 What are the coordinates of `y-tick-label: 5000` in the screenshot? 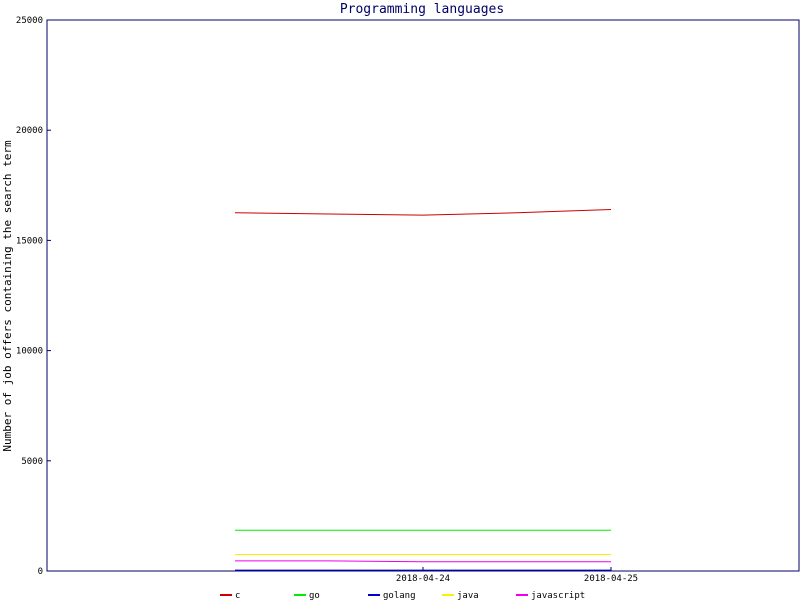 It's located at (32, 462).